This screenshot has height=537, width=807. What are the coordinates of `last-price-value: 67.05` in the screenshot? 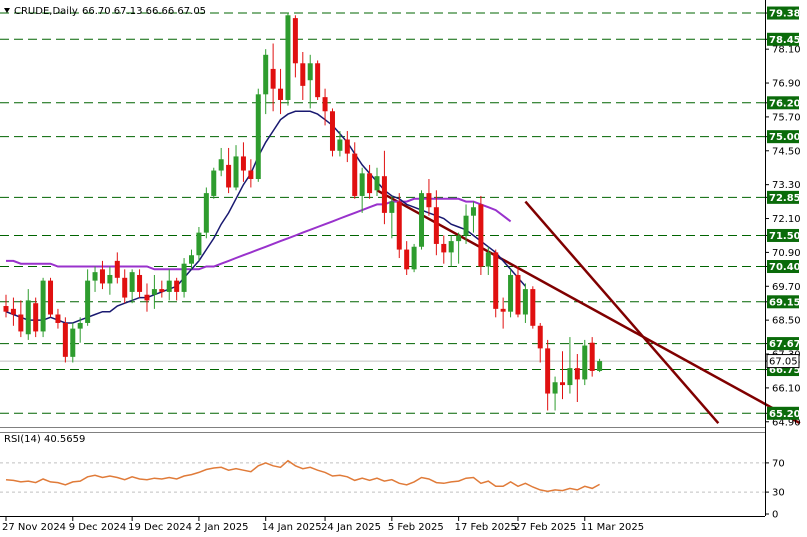 It's located at (783, 362).